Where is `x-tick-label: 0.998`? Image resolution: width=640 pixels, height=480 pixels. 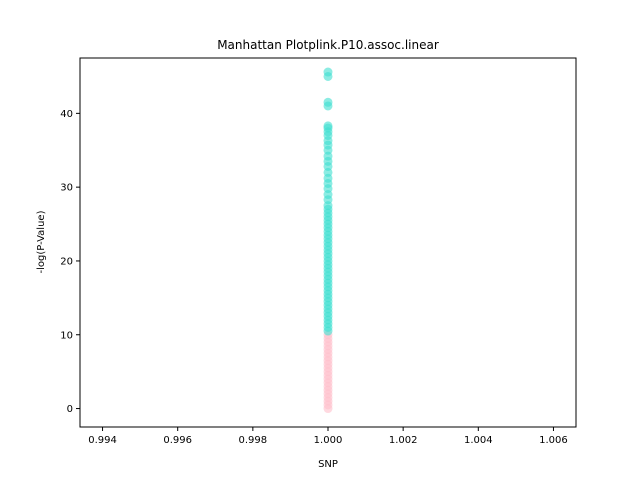
x-tick-label: 0.998 is located at coordinates (253, 440).